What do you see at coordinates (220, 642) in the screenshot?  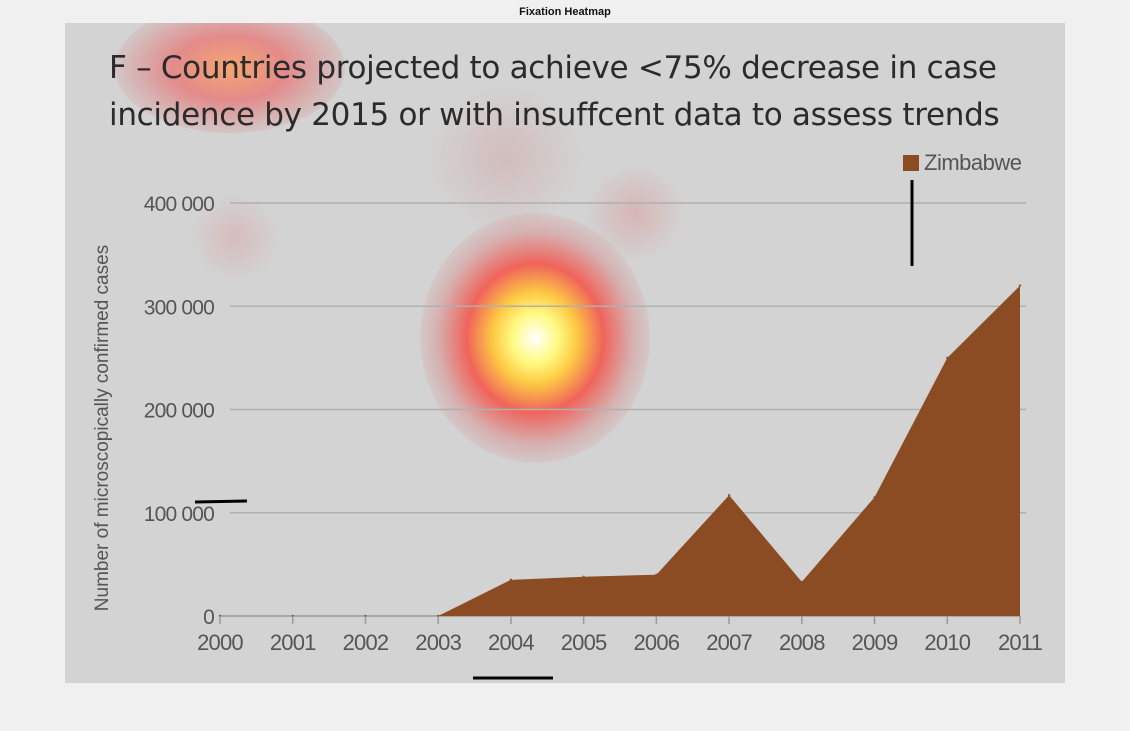 I see `x-tick-label: 2000` at bounding box center [220, 642].